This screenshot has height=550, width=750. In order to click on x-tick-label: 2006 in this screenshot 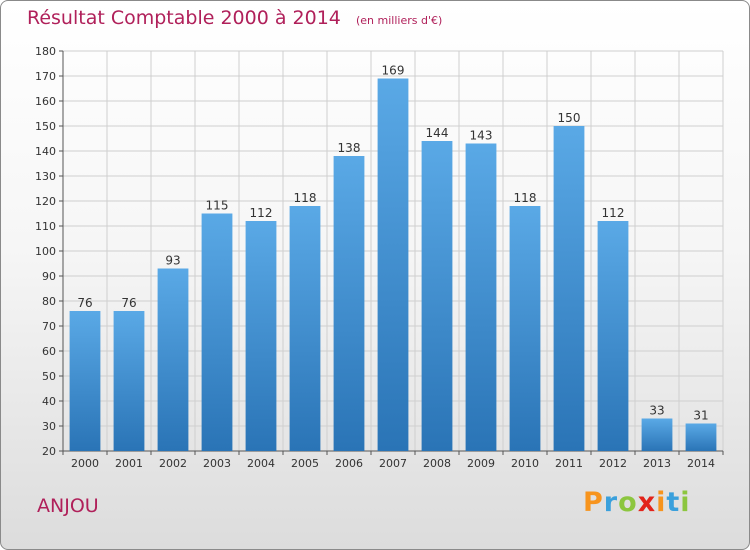, I will do `click(349, 463)`.